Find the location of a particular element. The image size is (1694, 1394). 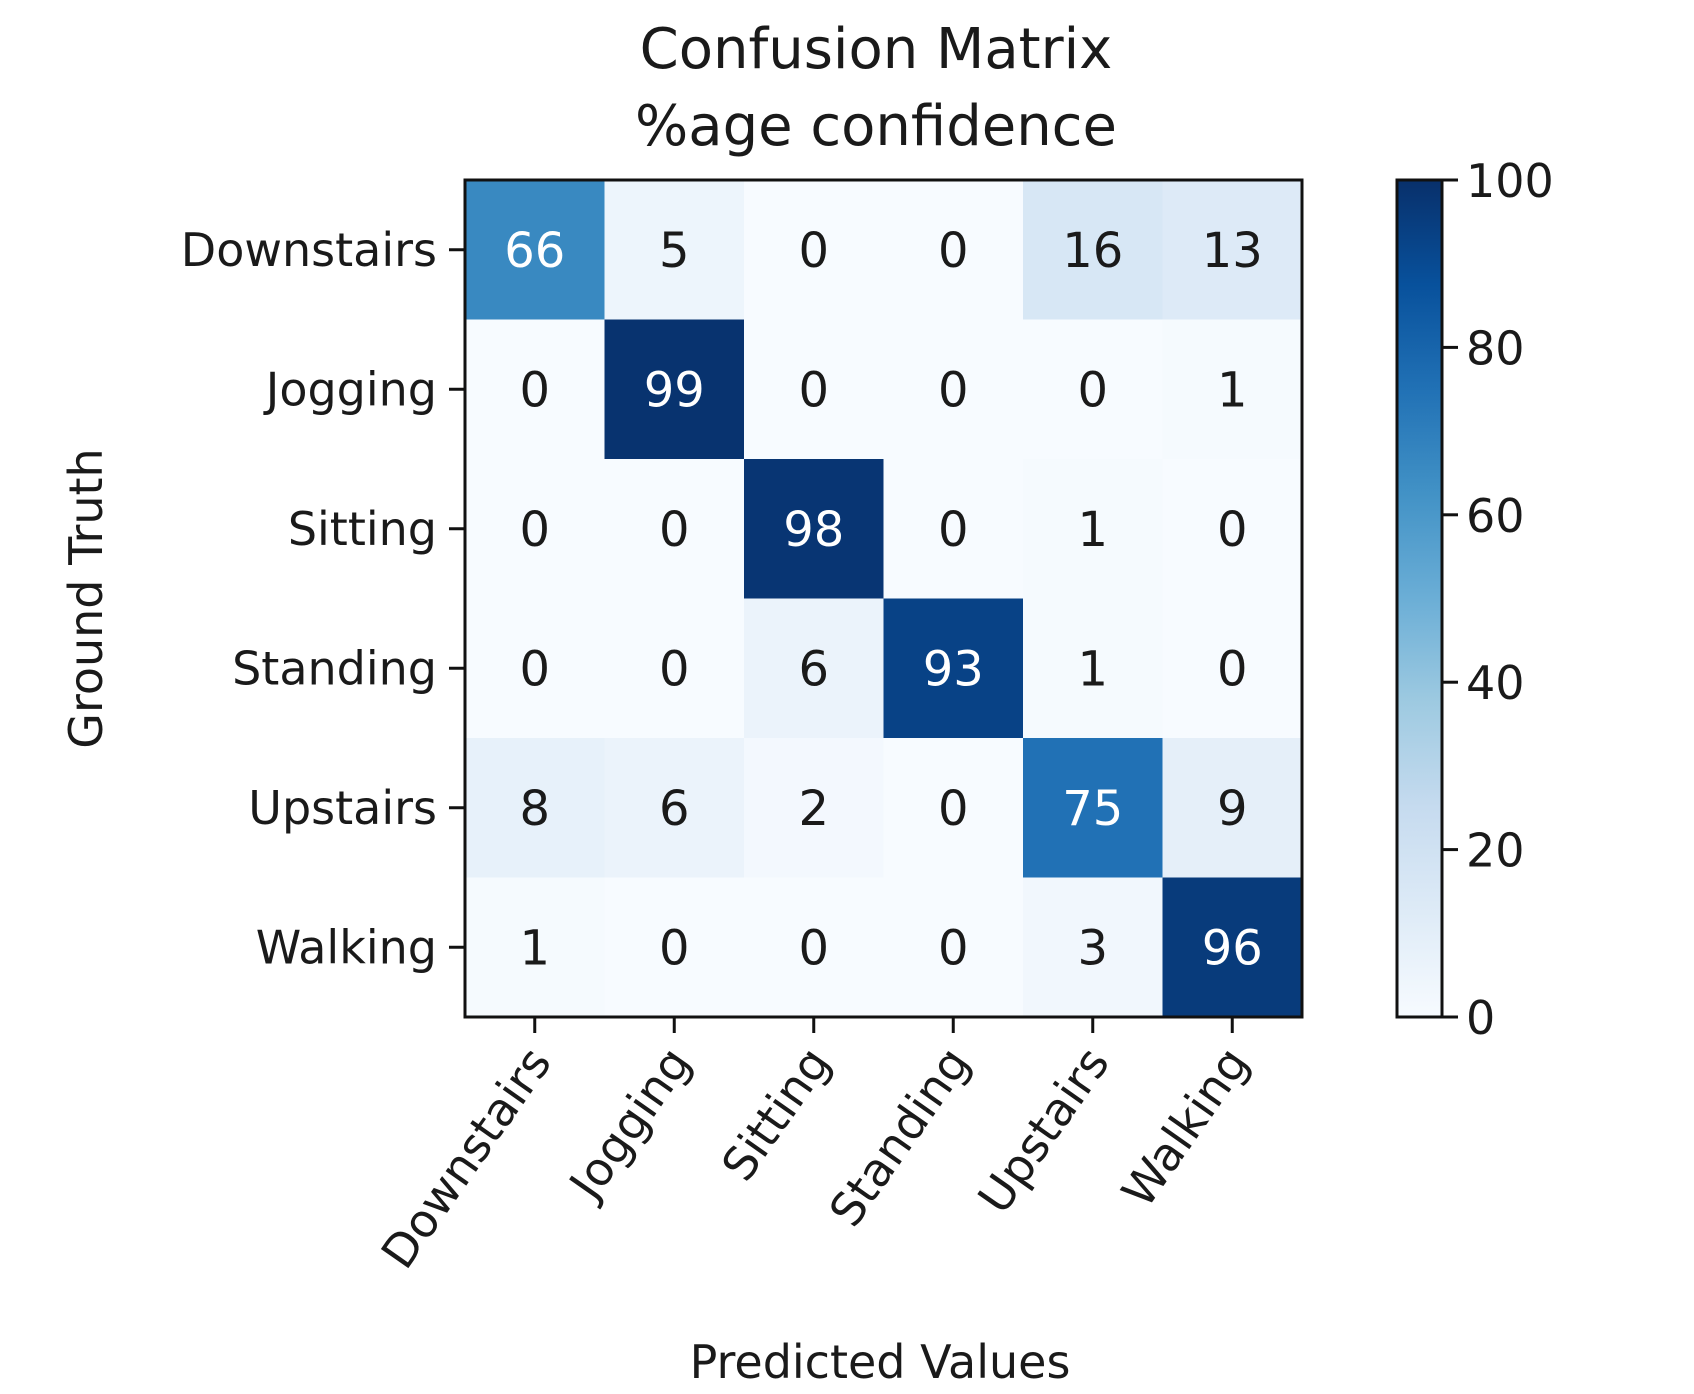

cell-value-label: 75 is located at coordinates (1092, 809).